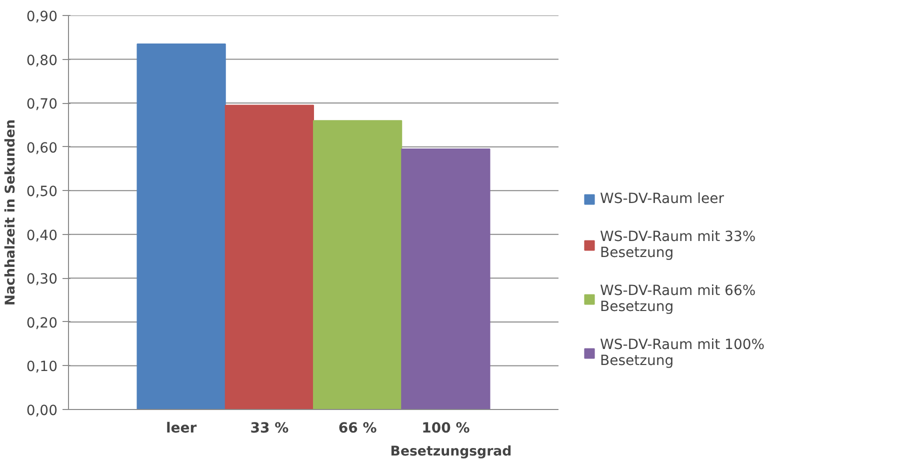  What do you see at coordinates (446, 428) in the screenshot?
I see `x-tick-label: 100 %` at bounding box center [446, 428].